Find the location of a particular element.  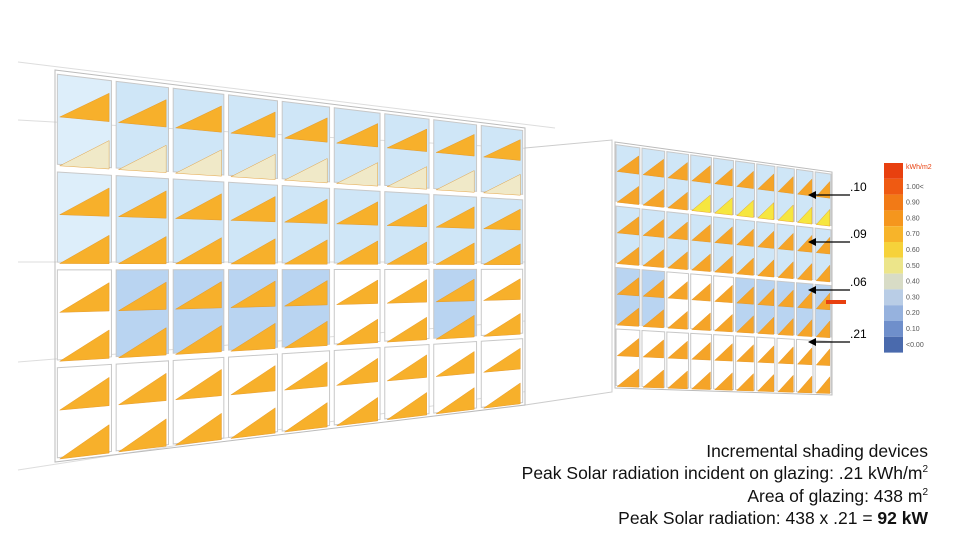

legend-title: kWh/m2 is located at coordinates (919, 167).